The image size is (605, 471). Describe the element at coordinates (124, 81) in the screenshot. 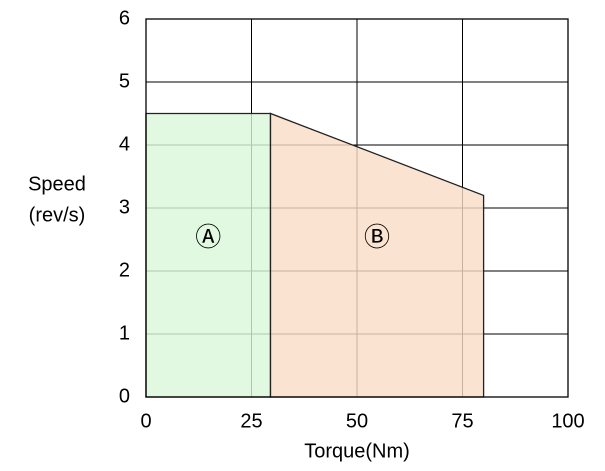

I see `y-tick-label: 5` at that location.